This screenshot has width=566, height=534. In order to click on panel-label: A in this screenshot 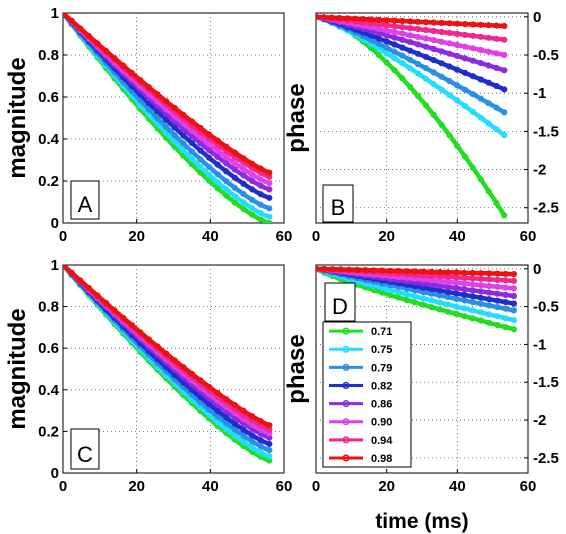, I will do `click(85, 204)`.